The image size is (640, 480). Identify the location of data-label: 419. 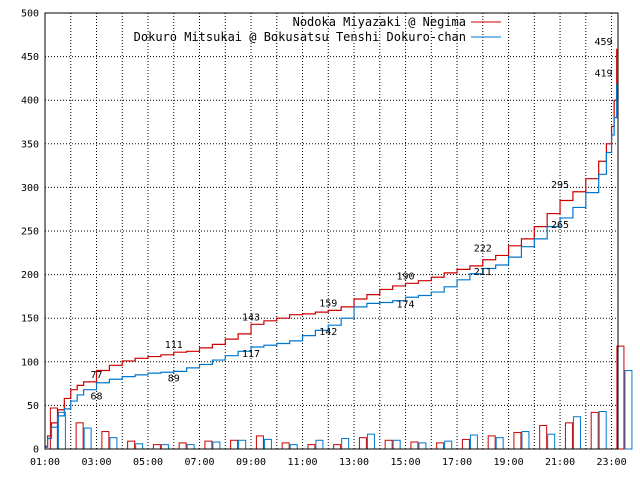
(603, 74).